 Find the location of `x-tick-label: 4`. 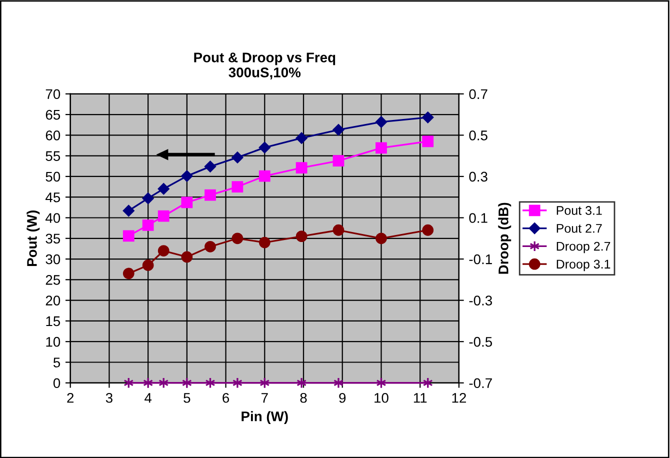

x-tick-label: 4 is located at coordinates (148, 398).